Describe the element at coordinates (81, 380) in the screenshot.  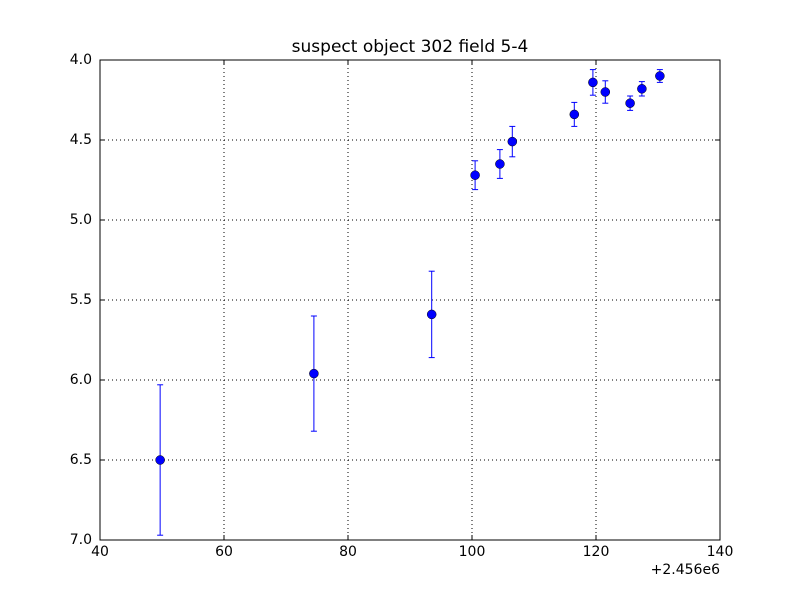
I see `y-tick-label: 6.0` at that location.